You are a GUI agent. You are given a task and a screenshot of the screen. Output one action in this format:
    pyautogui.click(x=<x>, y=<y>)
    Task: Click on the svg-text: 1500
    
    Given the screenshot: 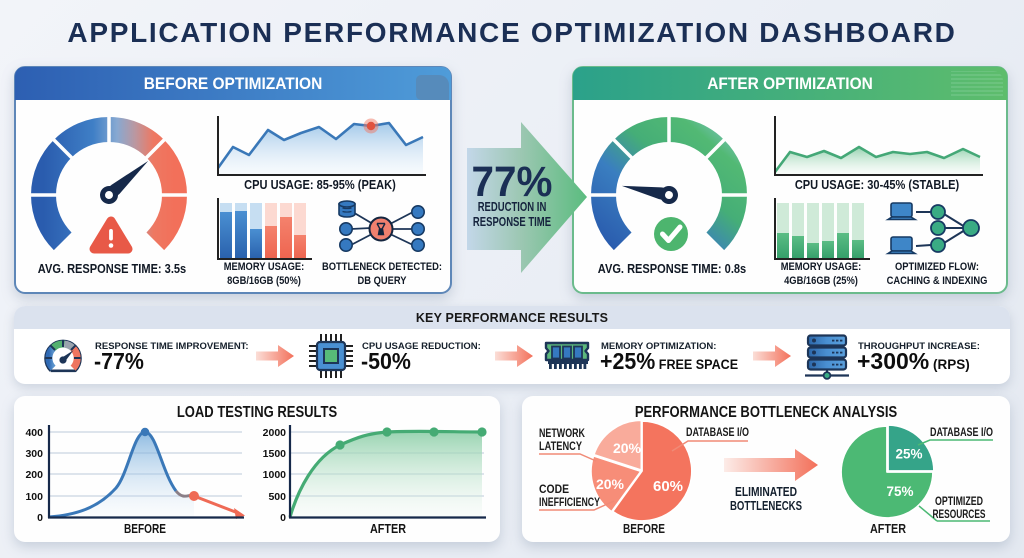 What is the action you would take?
    pyautogui.click(x=275, y=454)
    